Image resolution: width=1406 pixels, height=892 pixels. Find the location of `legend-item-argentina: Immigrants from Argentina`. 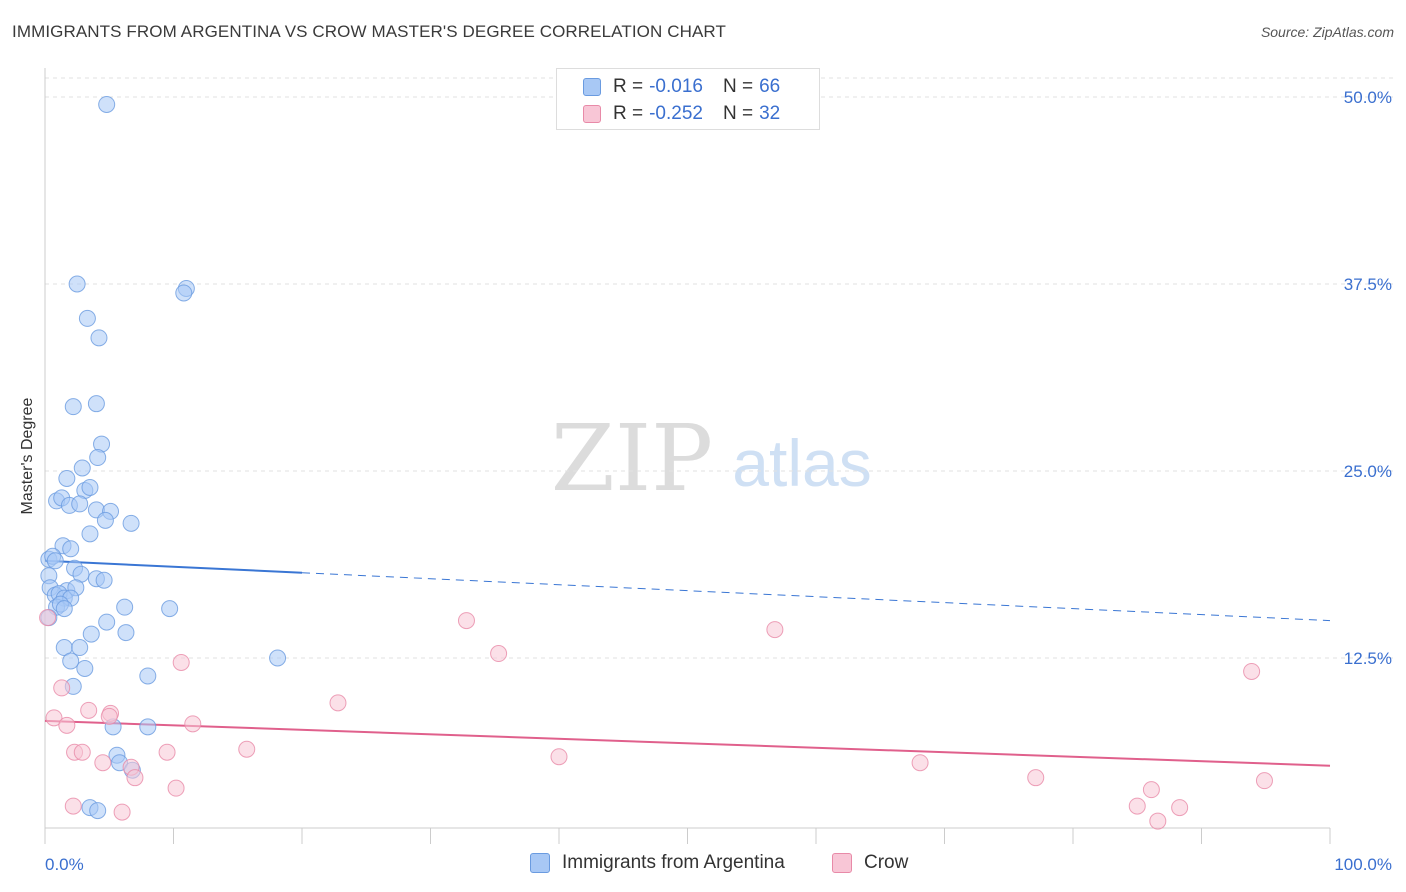

legend-item-argentina: Immigrants from Argentina is located at coordinates (657, 863).